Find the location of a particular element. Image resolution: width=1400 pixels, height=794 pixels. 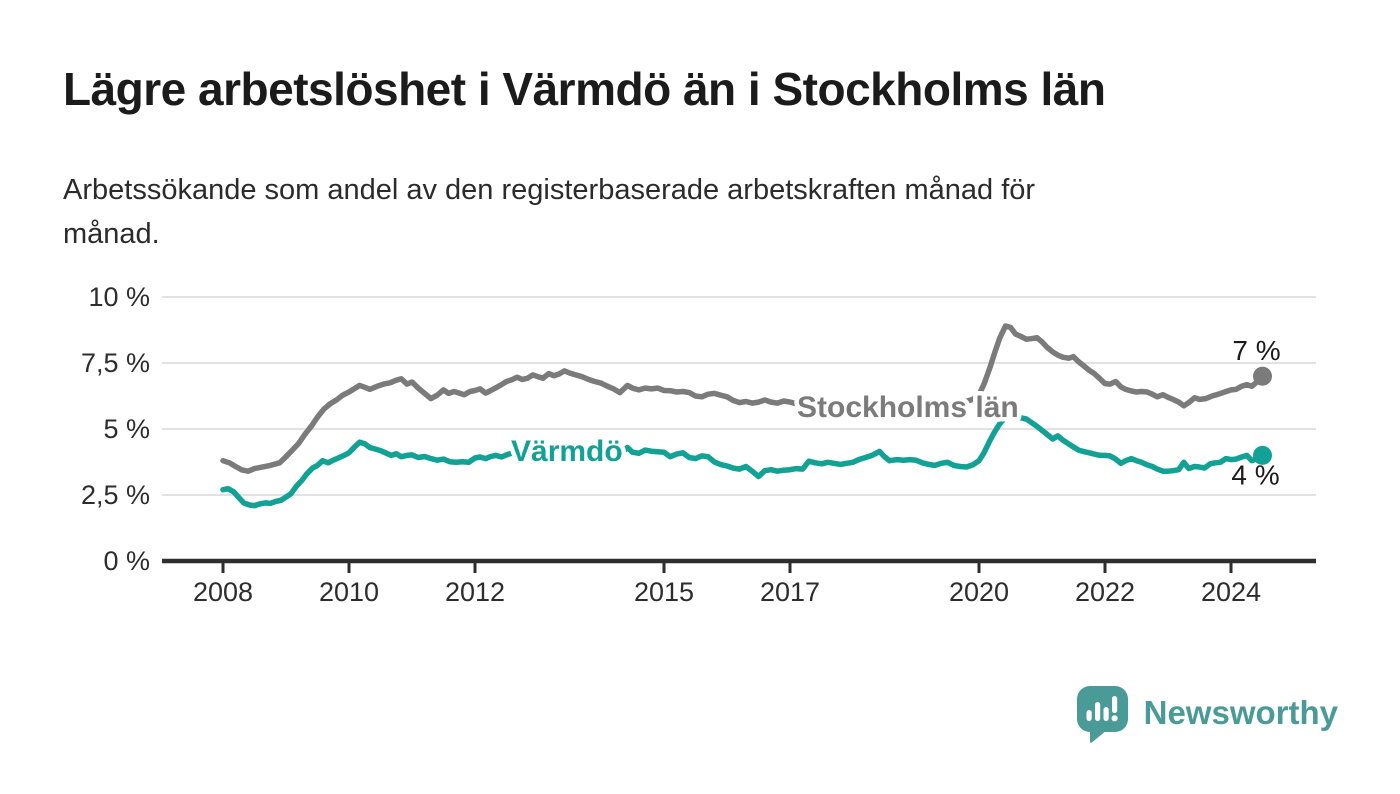

y-tick-label-0%: 0 % is located at coordinates (126, 561).